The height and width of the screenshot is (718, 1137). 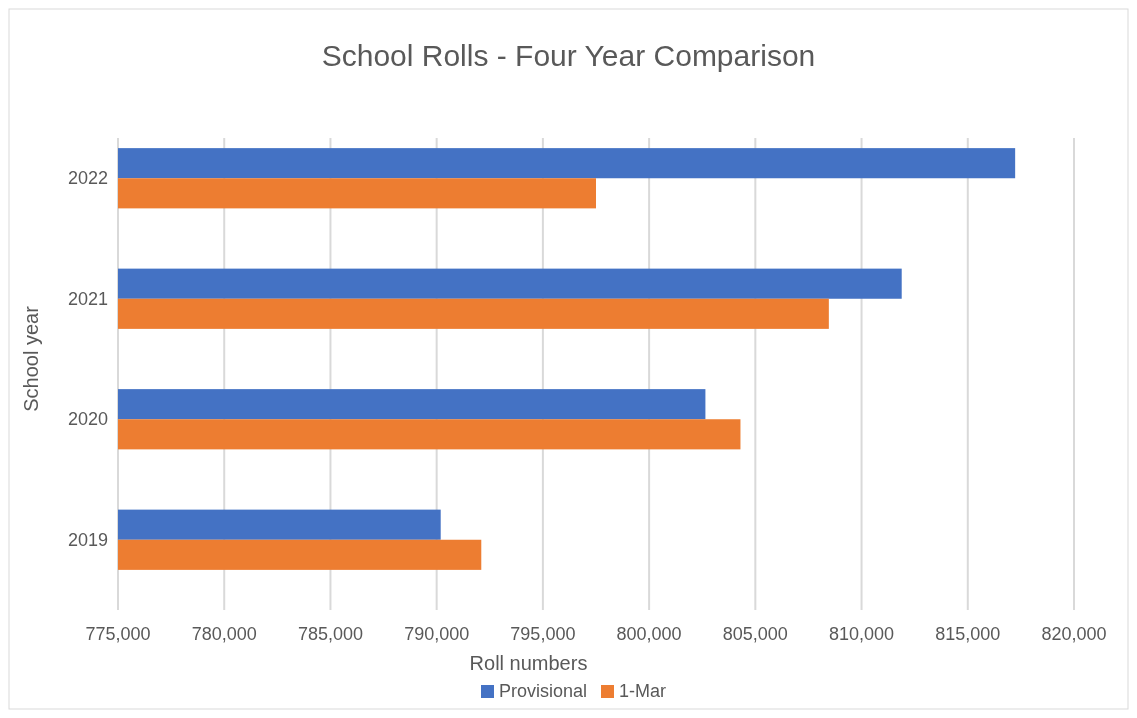 What do you see at coordinates (528, 663) in the screenshot?
I see `x-axis-title: Roll numbers` at bounding box center [528, 663].